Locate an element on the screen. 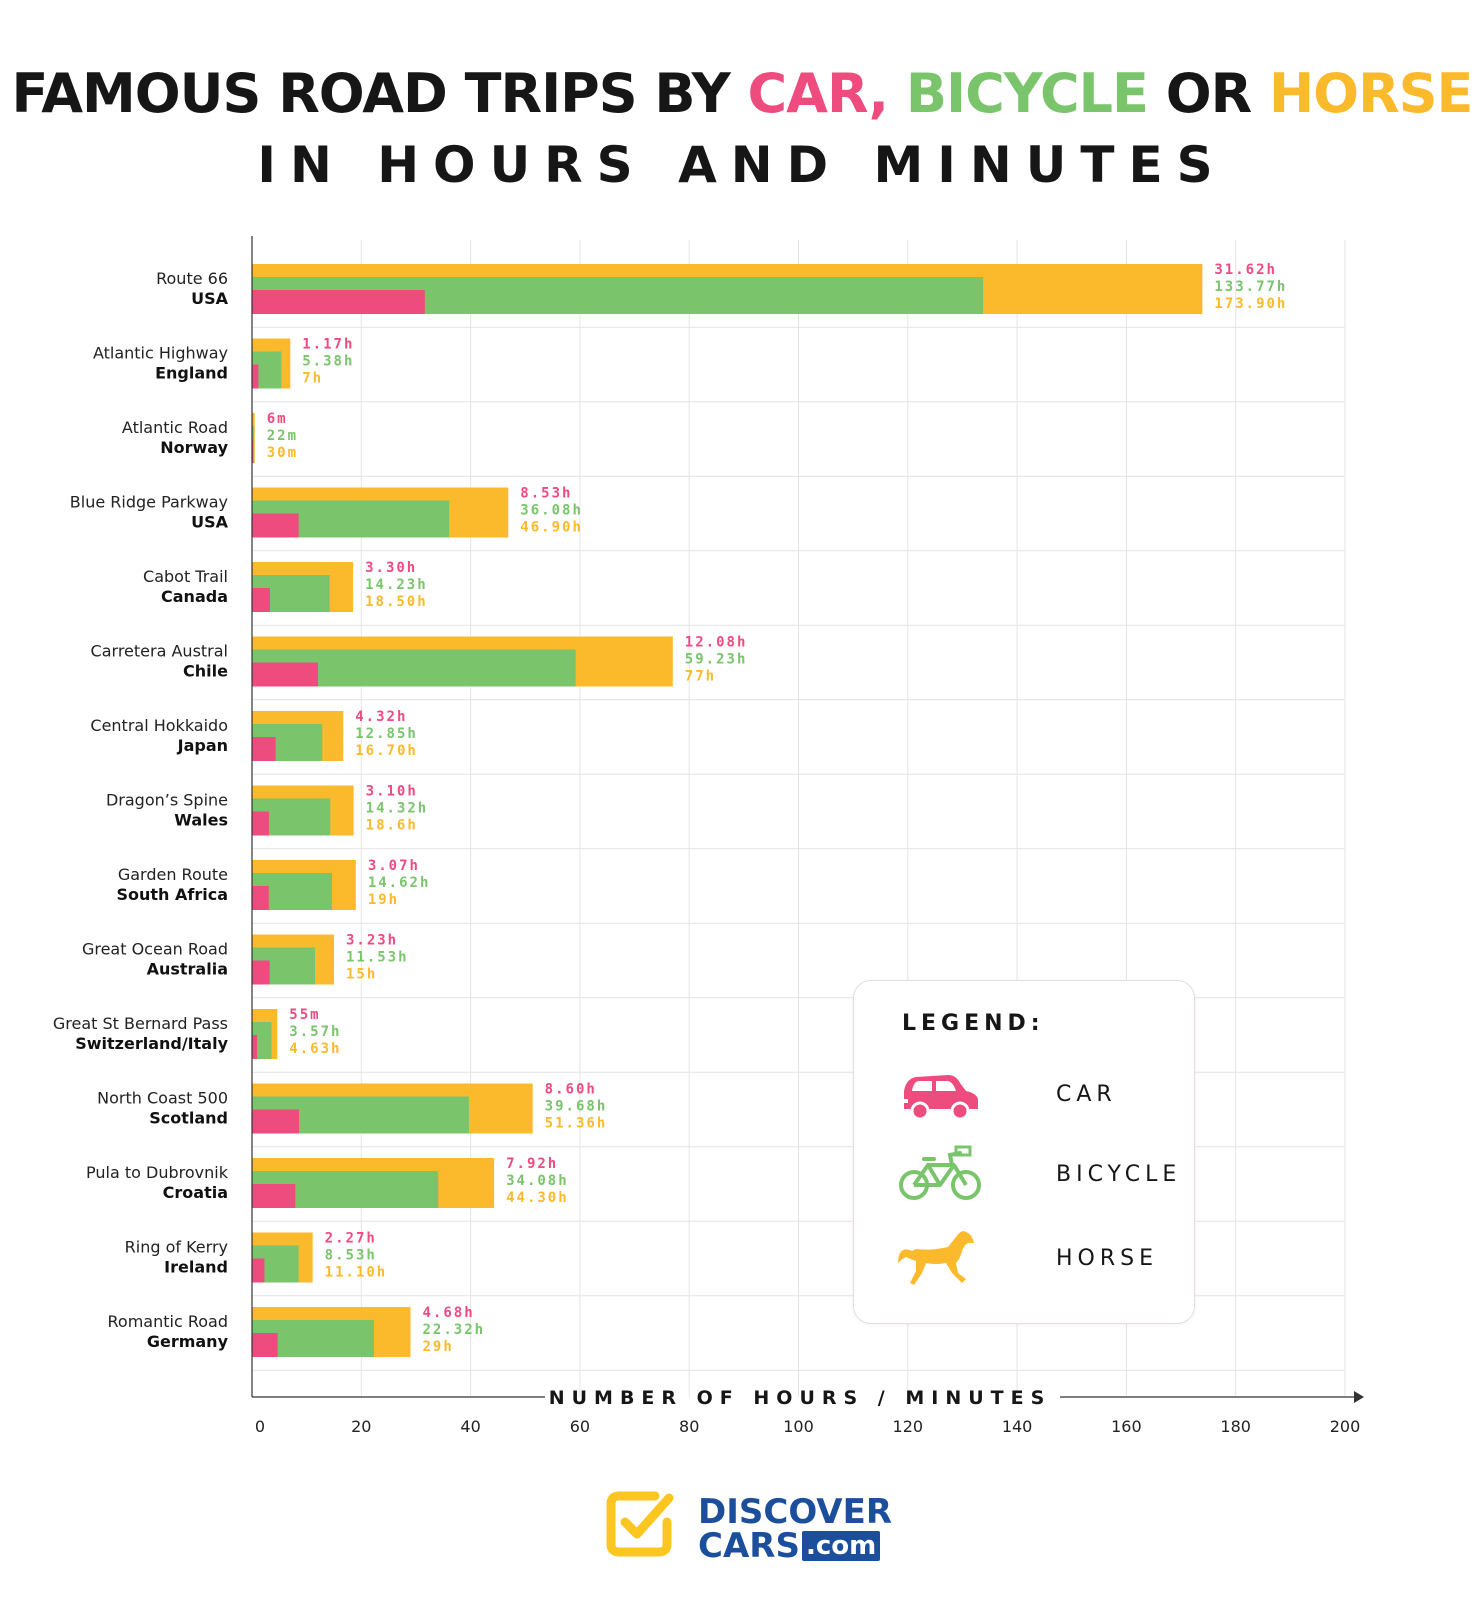 This screenshot has width=1484, height=1600. tick-label-140: 140 is located at coordinates (1017, 1426).